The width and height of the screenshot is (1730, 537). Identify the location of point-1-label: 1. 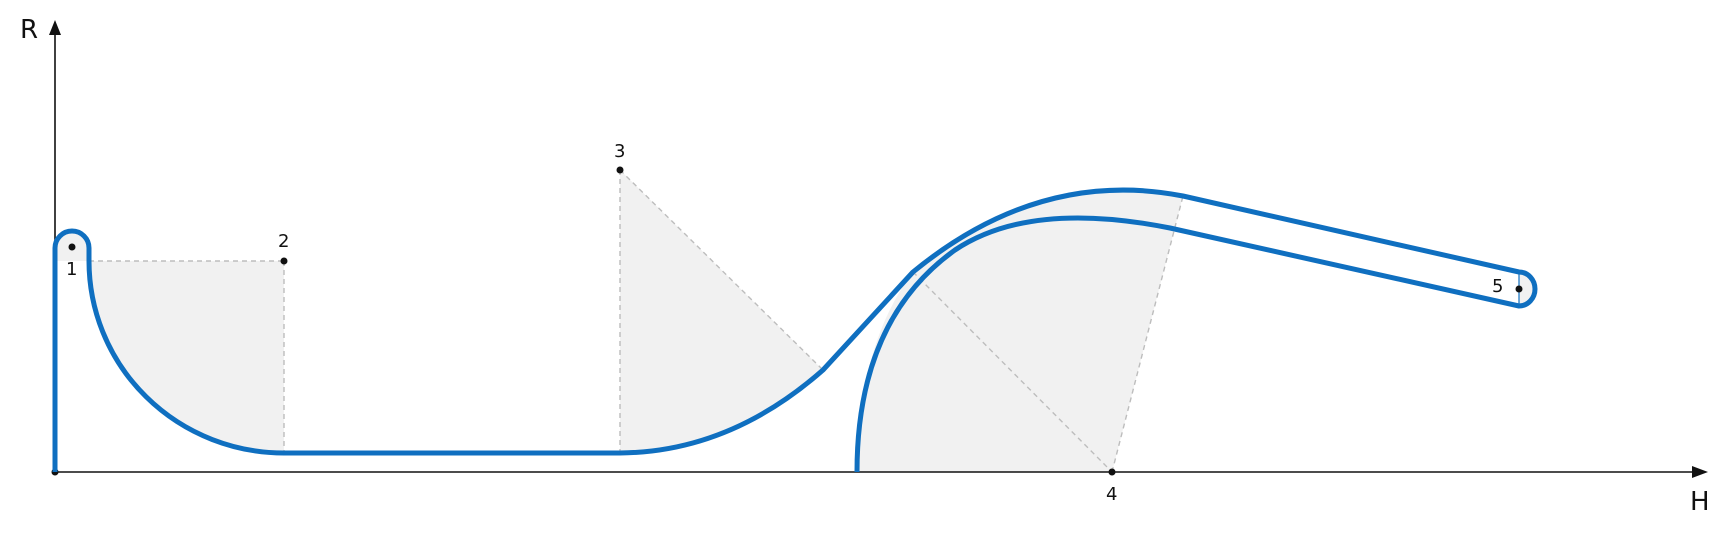
(71, 269).